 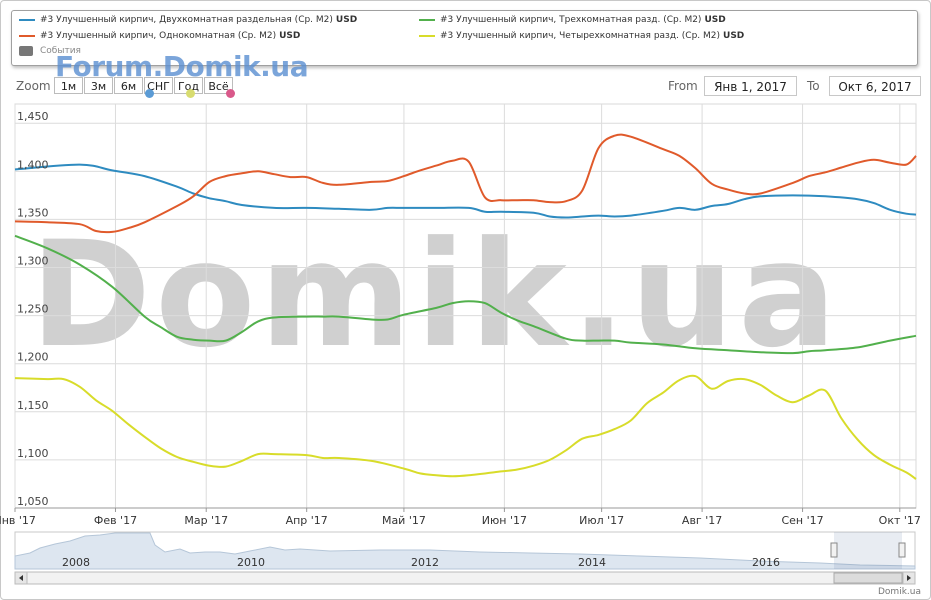 What do you see at coordinates (33, 309) in the screenshot?
I see `y-tick-label: 1,250` at bounding box center [33, 309].